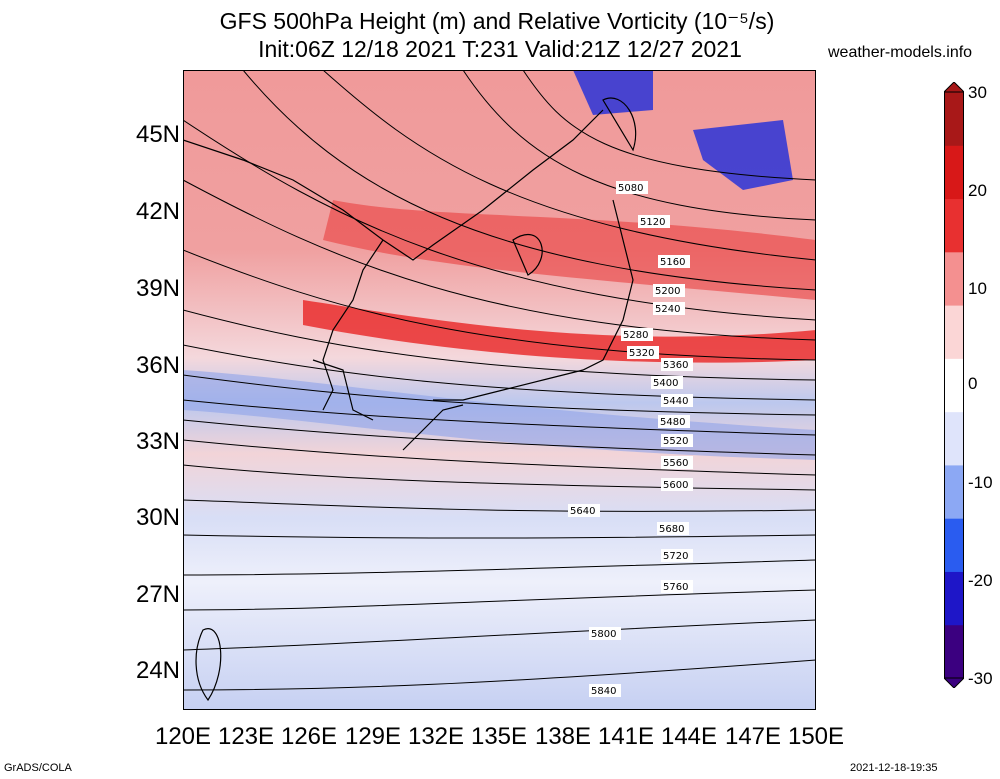 The width and height of the screenshot is (1000, 779). I want to click on vorticity-minimum-north, so click(613, 92).